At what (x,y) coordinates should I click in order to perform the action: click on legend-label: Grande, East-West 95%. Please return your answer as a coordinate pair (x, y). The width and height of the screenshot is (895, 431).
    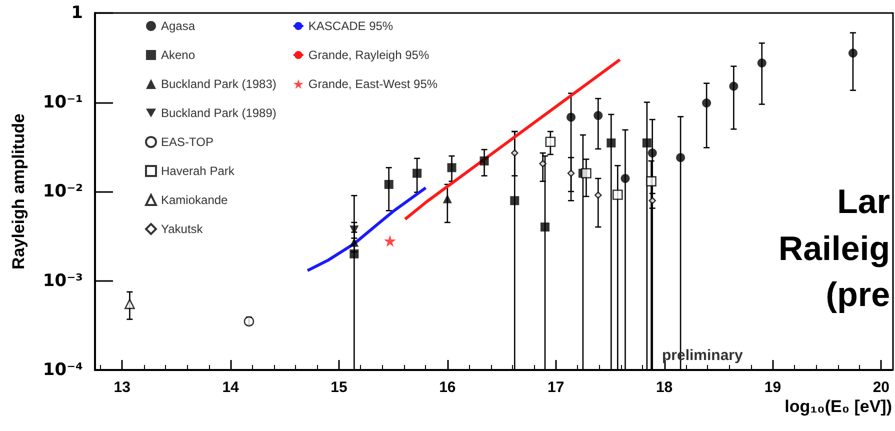
    Looking at the image, I should click on (373, 84).